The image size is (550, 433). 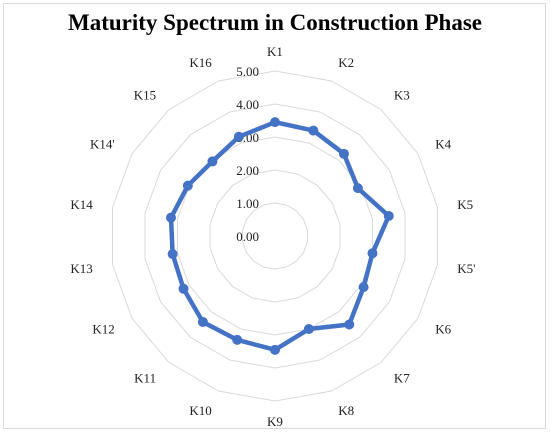 What do you see at coordinates (145, 94) in the screenshot?
I see `category-label: K15` at bounding box center [145, 94].